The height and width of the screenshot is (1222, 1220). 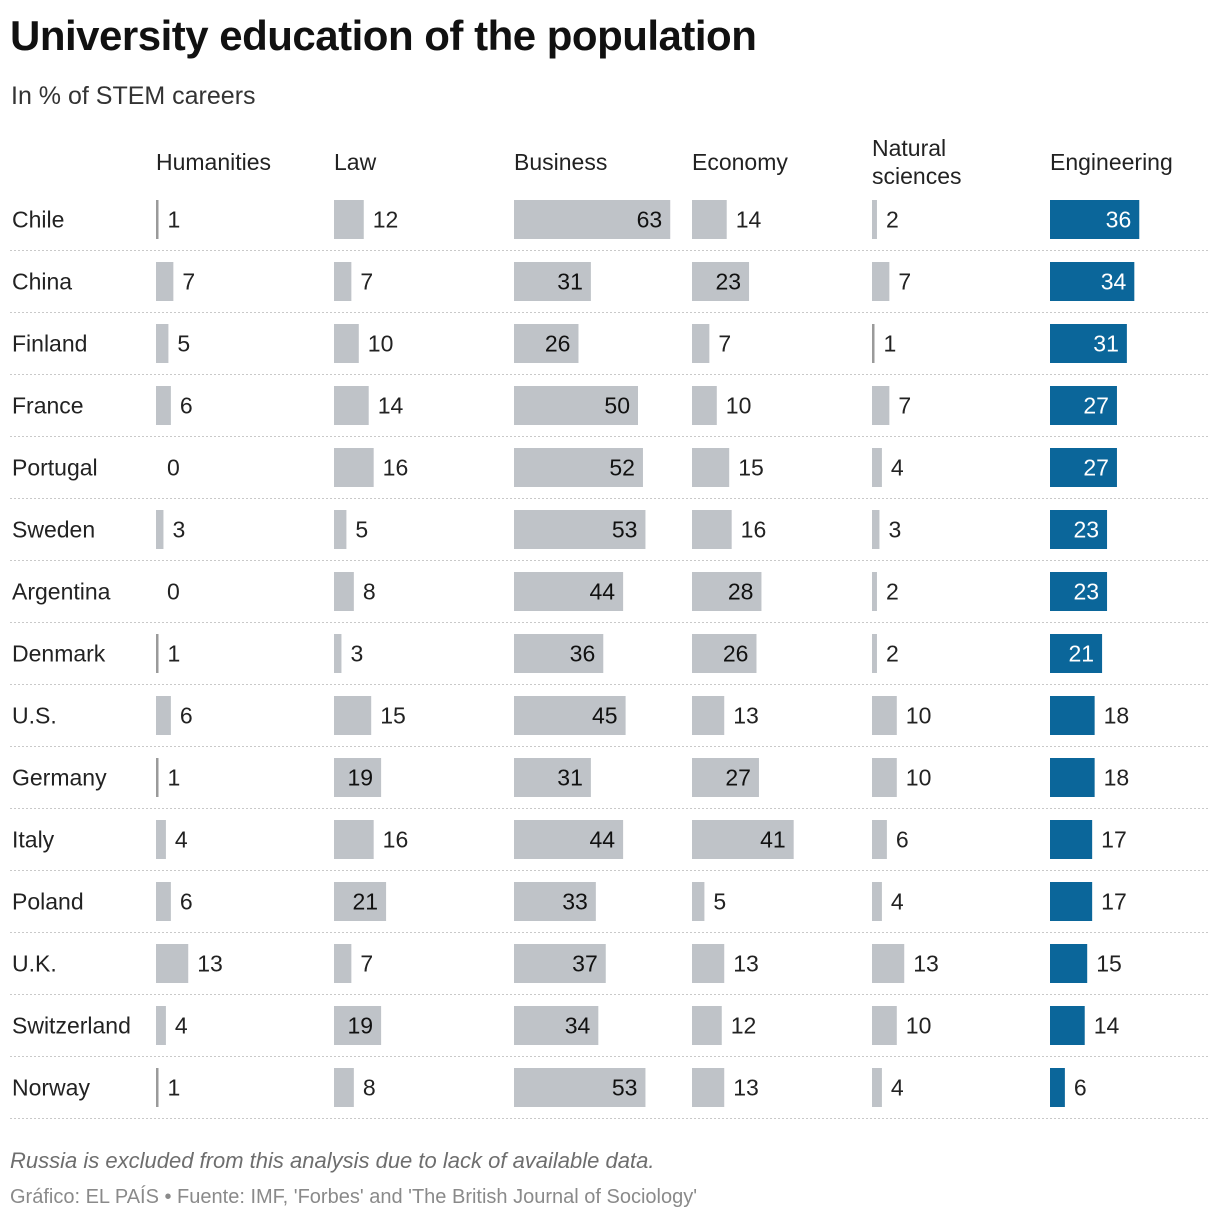 I want to click on bar-sweden-economy, so click(x=712, y=529).